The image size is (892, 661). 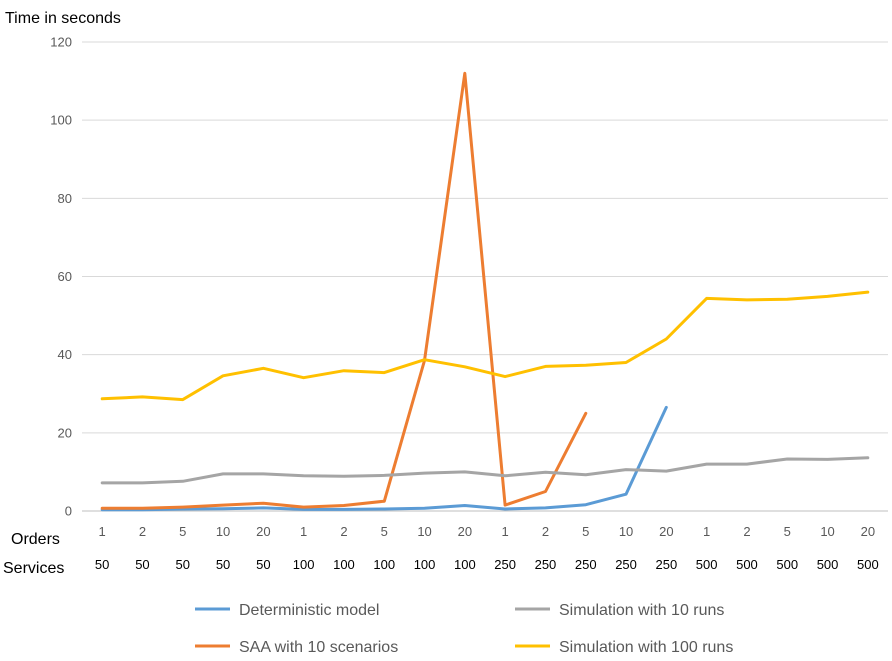 What do you see at coordinates (63, 18) in the screenshot?
I see `y-axis-title: Time in seconds` at bounding box center [63, 18].